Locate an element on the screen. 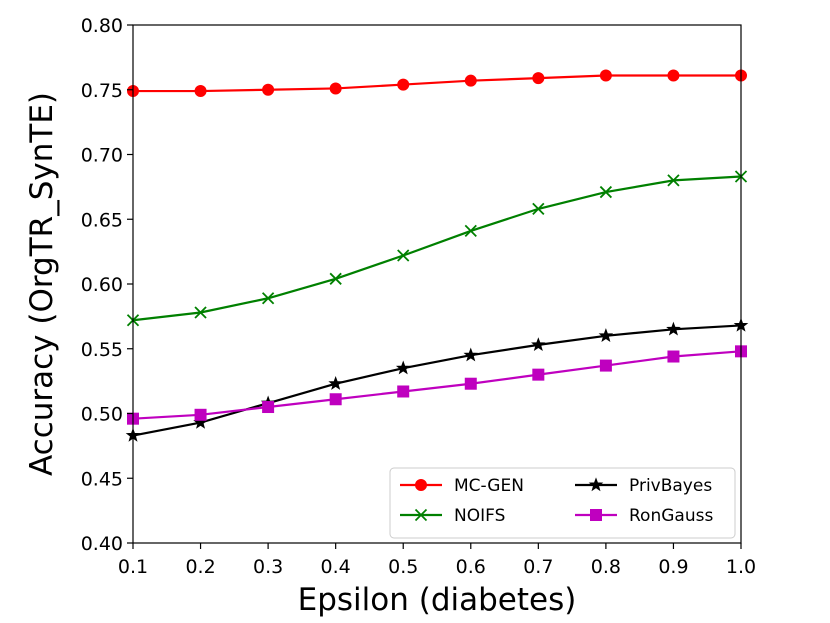 This screenshot has height=623, width=830. y-tick-label: 0.60 is located at coordinates (102, 285).